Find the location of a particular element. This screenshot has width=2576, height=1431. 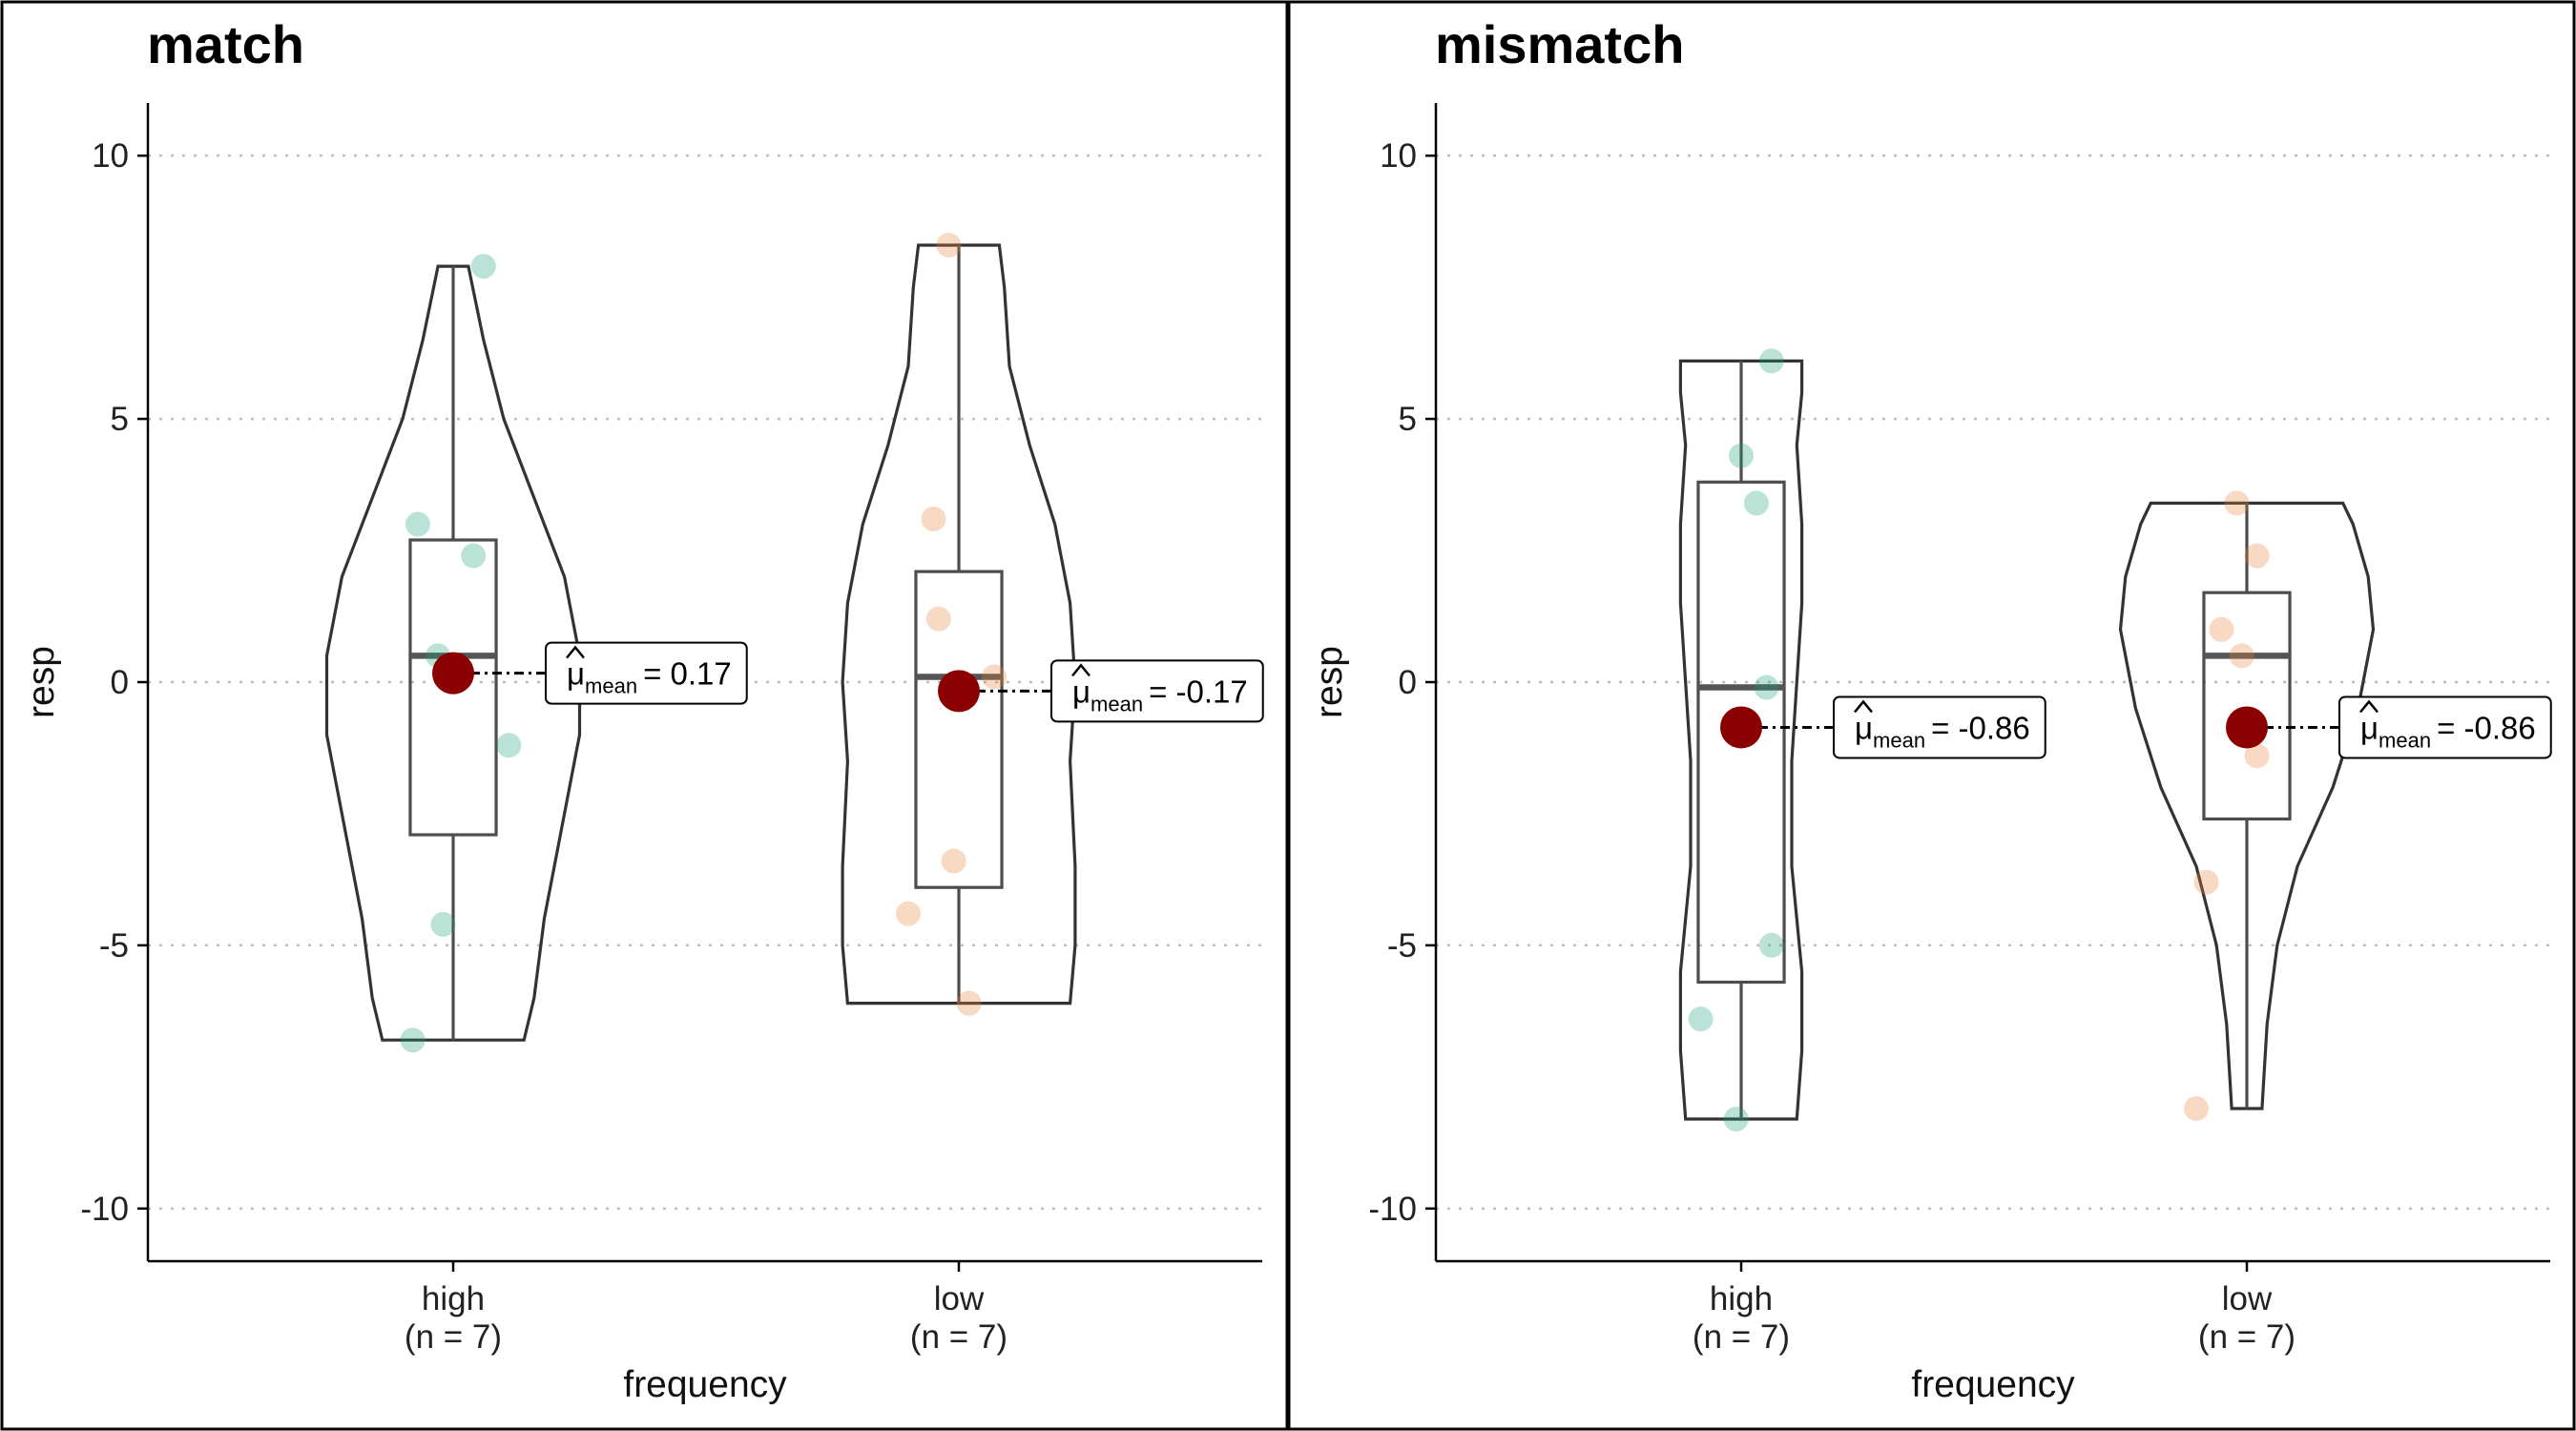

mean-label: μmean = -0.17 is located at coordinates (1157, 691).